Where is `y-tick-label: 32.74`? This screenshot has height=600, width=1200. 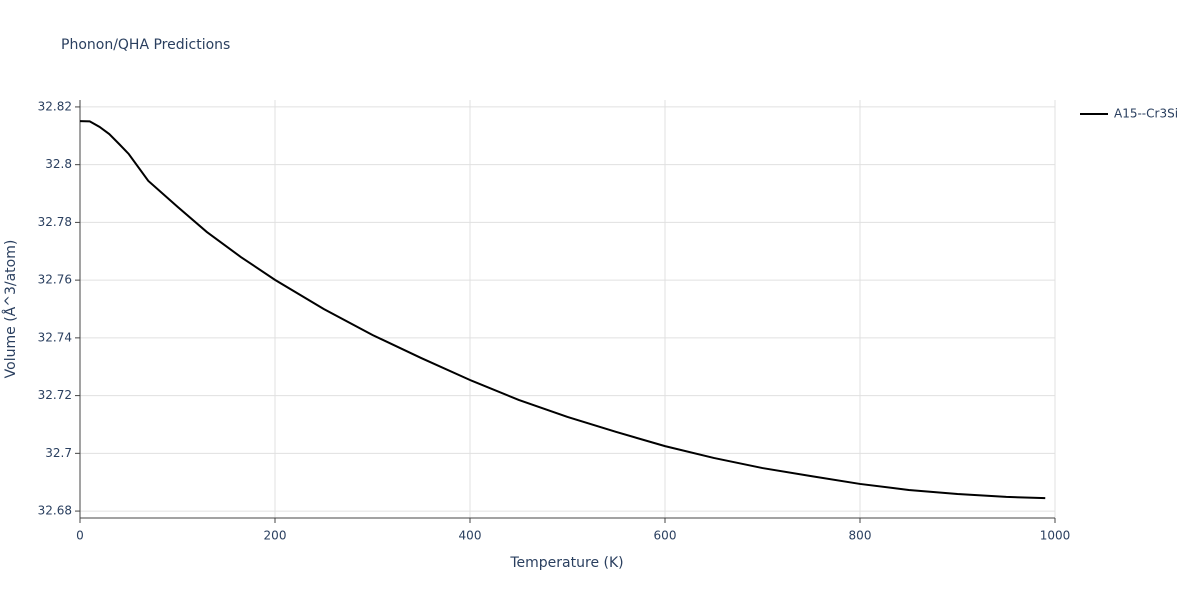 y-tick-label: 32.74 is located at coordinates (55, 337).